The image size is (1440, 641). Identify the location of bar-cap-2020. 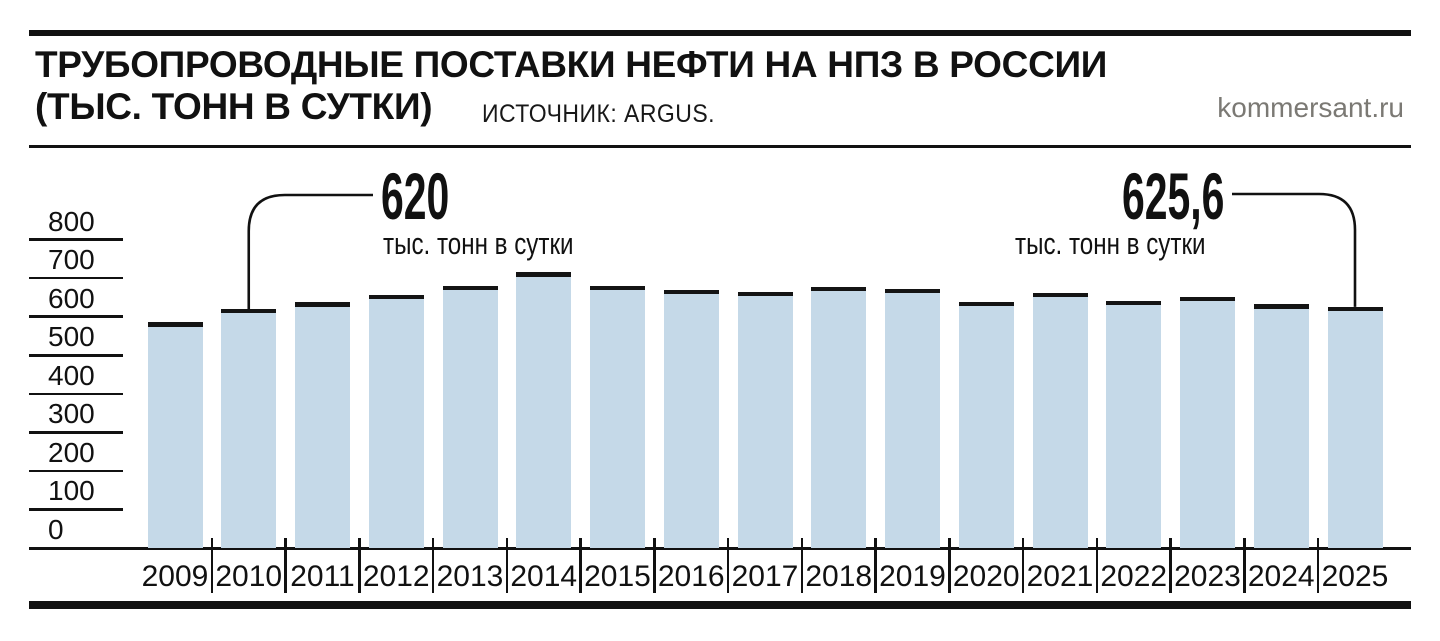
(986, 304).